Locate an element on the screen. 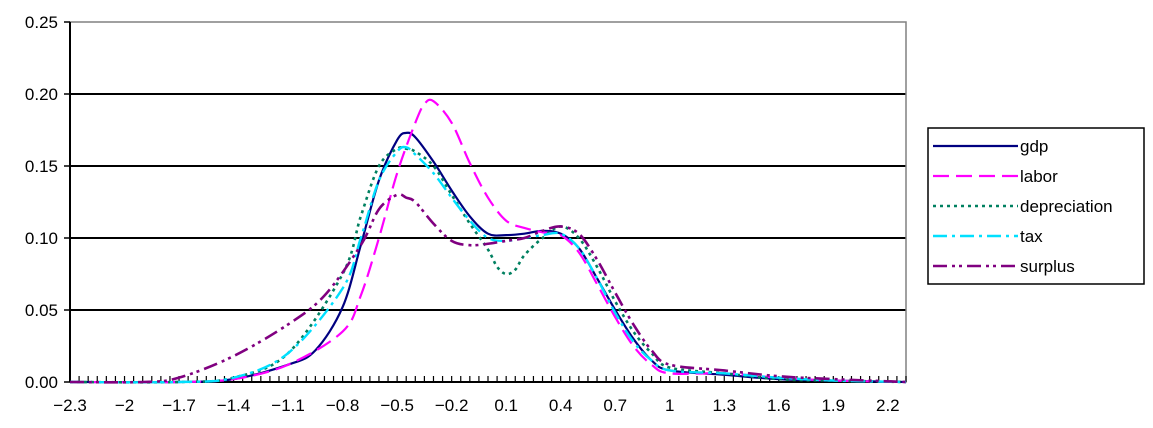  x-tick-label: 0.4 is located at coordinates (561, 405).